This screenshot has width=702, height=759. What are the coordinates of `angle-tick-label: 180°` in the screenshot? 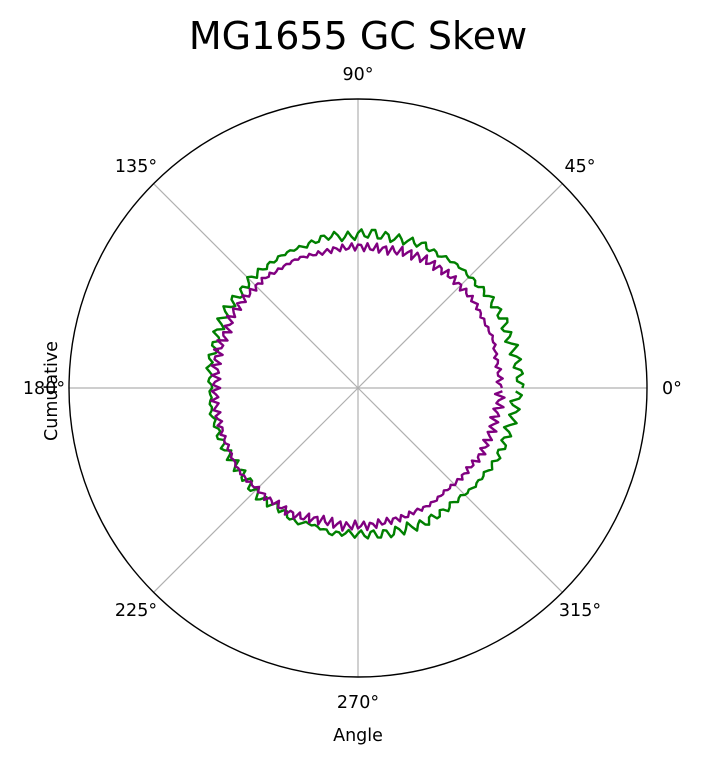 It's located at (44, 389).